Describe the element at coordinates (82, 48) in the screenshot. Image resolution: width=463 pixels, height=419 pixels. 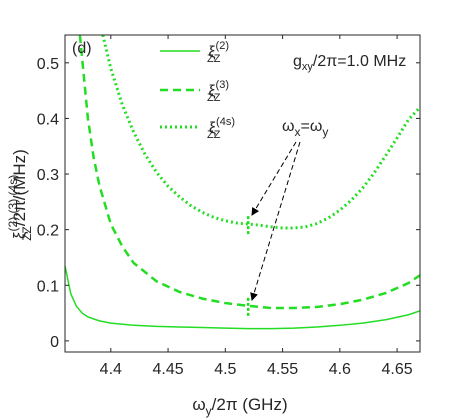
I see `panel-label: (d)` at that location.